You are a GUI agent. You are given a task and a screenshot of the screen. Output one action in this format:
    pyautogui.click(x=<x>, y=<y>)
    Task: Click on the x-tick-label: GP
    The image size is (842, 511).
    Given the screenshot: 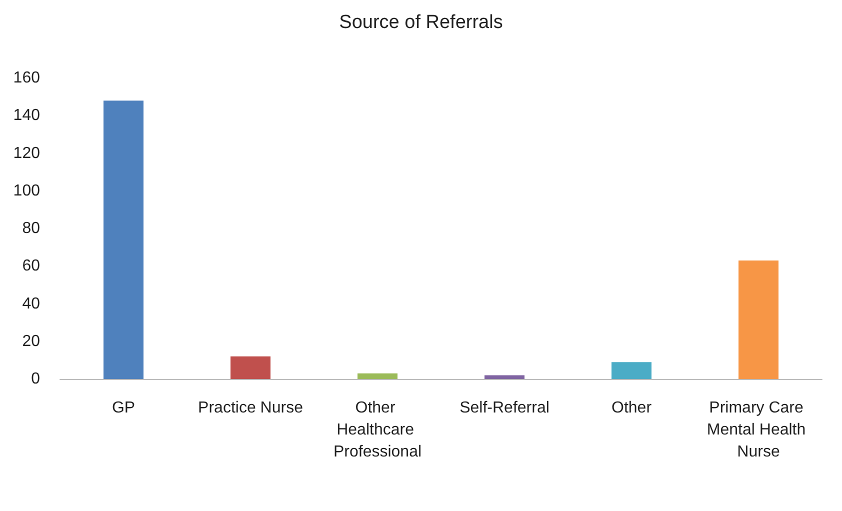 What is the action you would take?
    pyautogui.click(x=124, y=408)
    